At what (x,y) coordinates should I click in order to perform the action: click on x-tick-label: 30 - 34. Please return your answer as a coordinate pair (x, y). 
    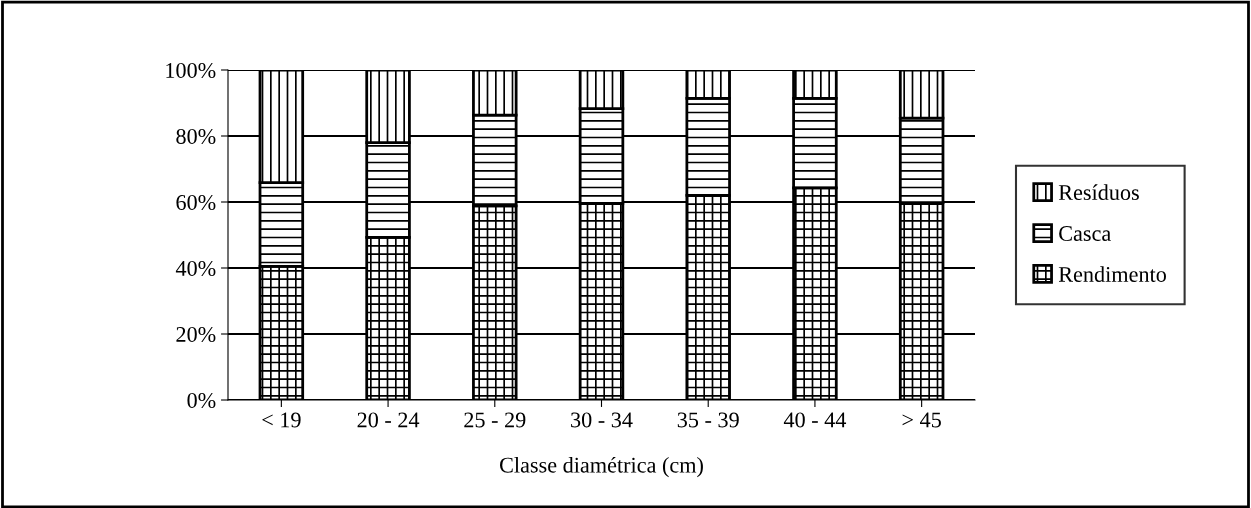
    Looking at the image, I should click on (602, 420).